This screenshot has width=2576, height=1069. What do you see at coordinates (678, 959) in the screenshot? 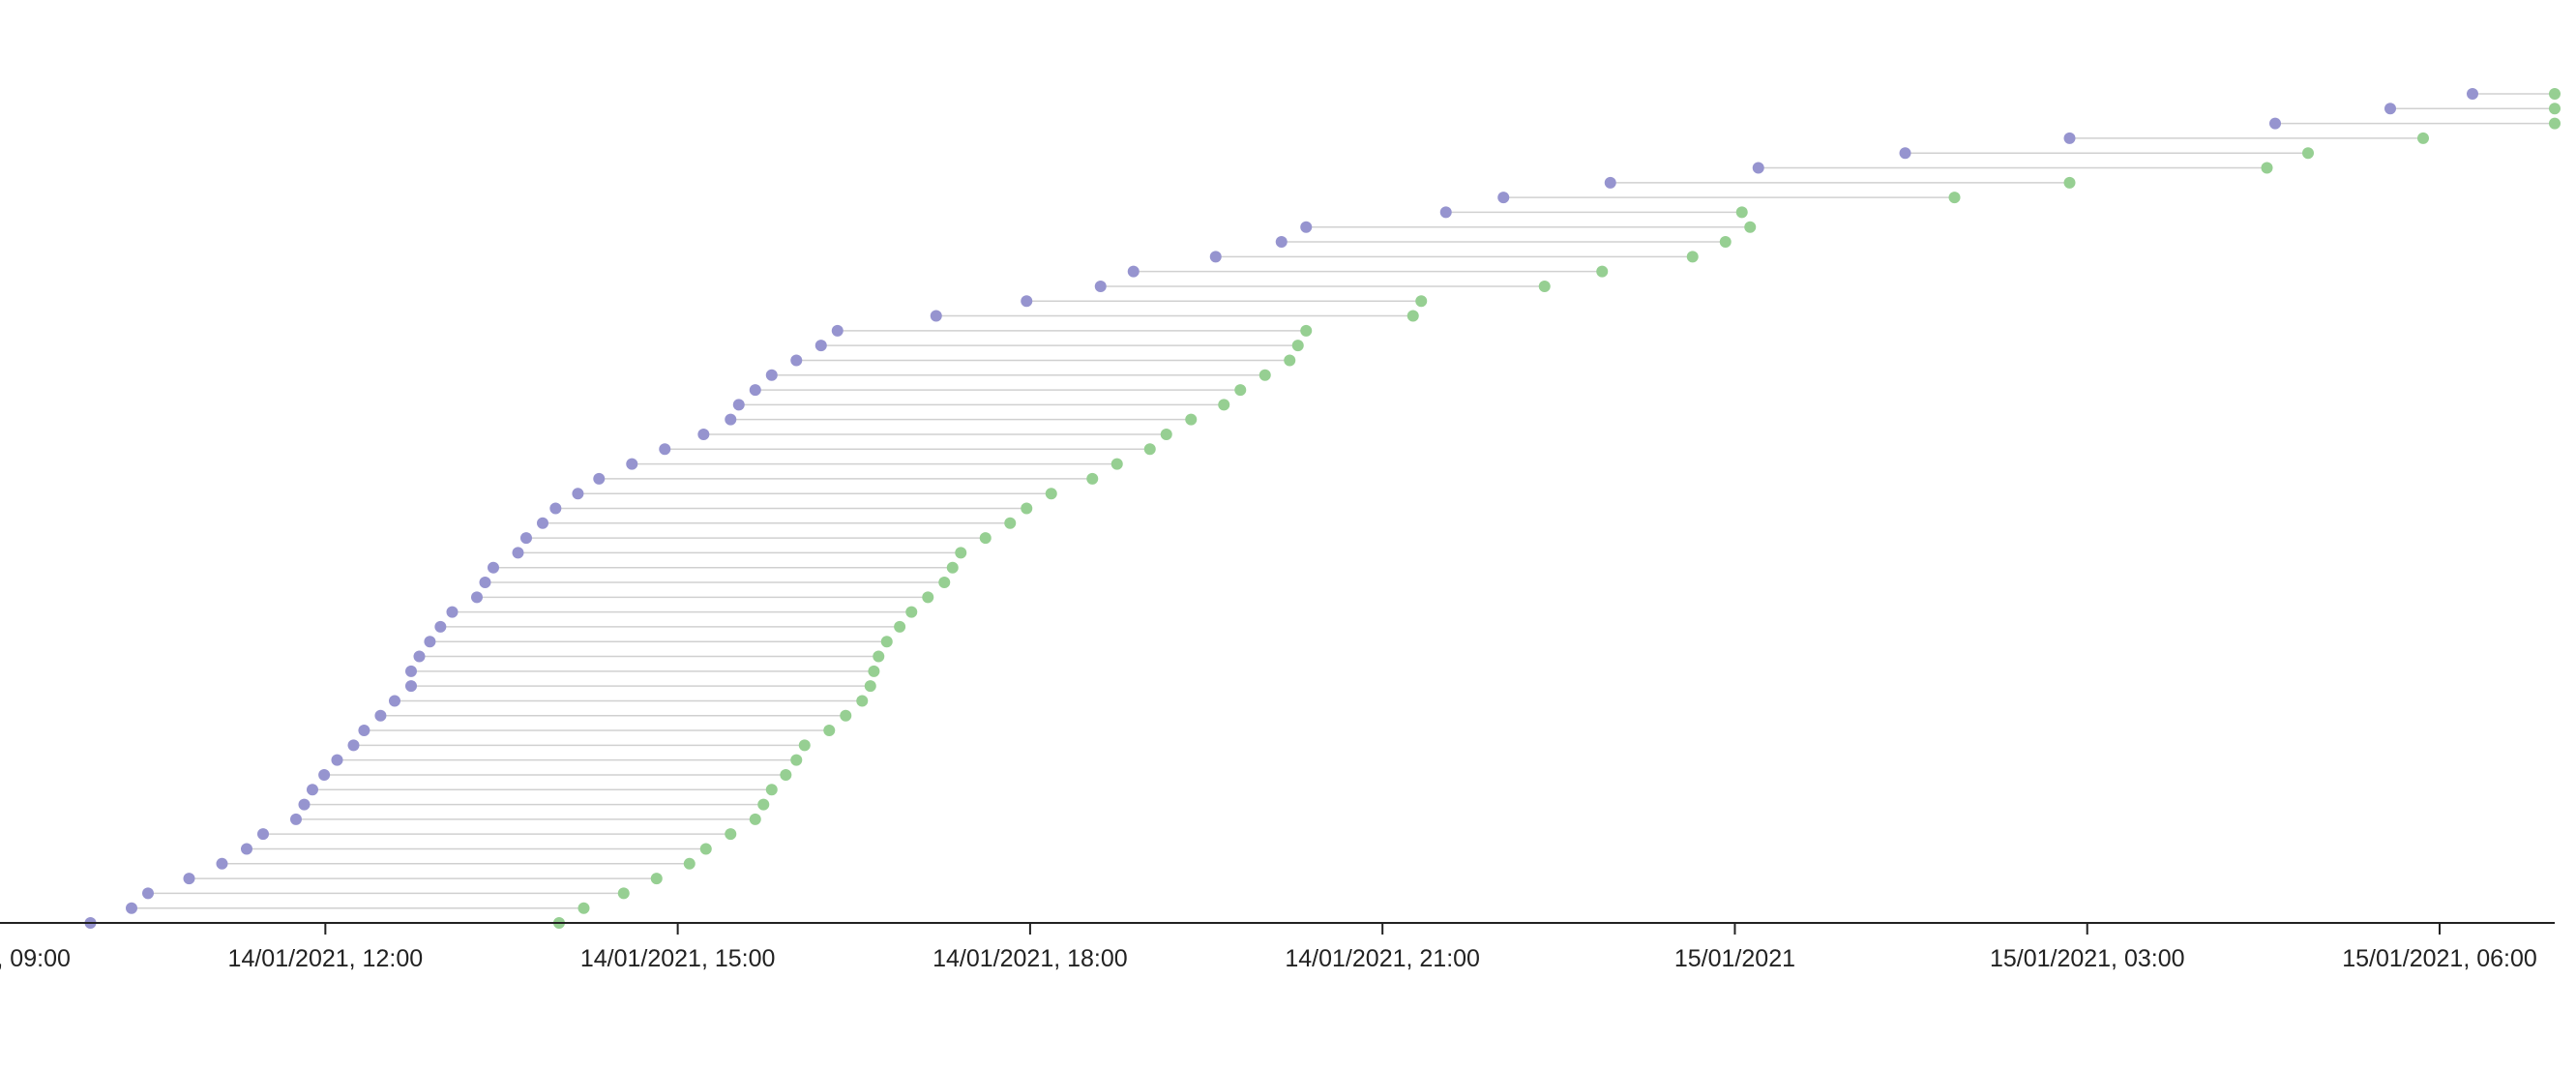
I see `x-tick-label: 14/01/2021, 15:00` at bounding box center [678, 959].